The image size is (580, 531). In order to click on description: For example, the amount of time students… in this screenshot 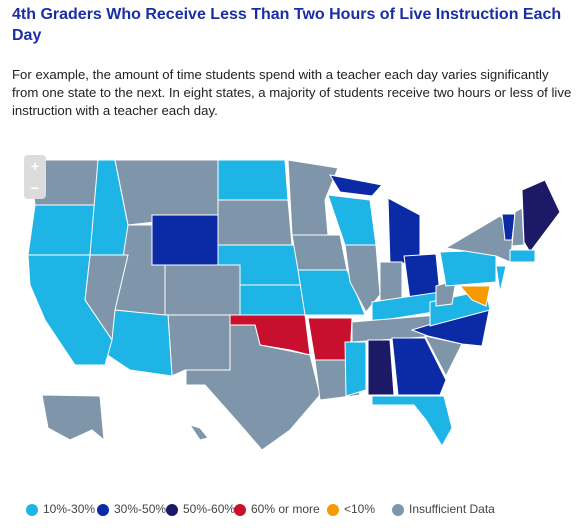, I will do `click(292, 92)`.